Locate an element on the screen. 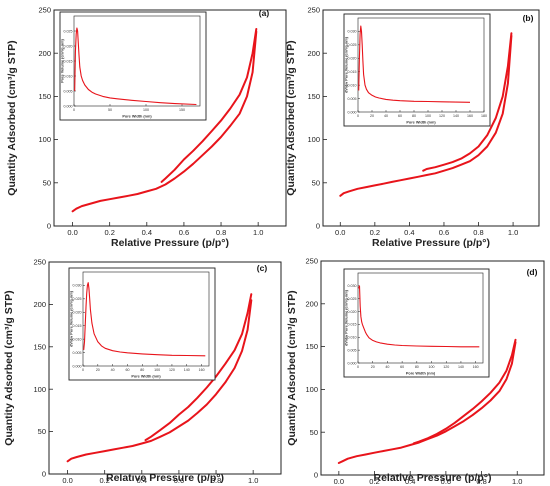 The height and width of the screenshot is (486, 550). inset-x-tick-label: 120 is located at coordinates (172, 370).